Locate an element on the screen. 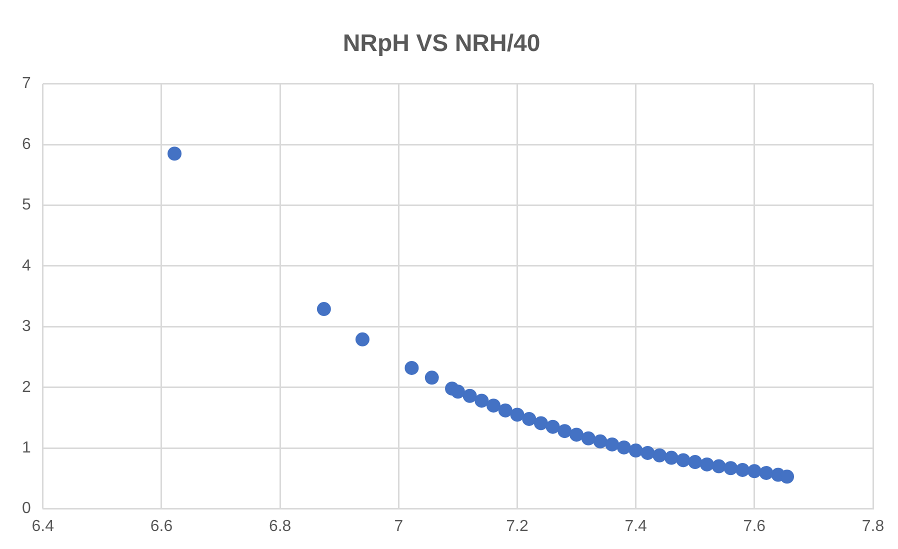  y-tick-label: 0 is located at coordinates (26, 509).